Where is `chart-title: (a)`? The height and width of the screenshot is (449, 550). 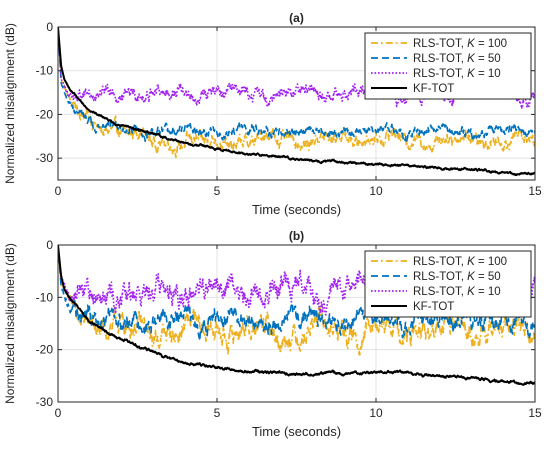 chart-title: (a) is located at coordinates (296, 18).